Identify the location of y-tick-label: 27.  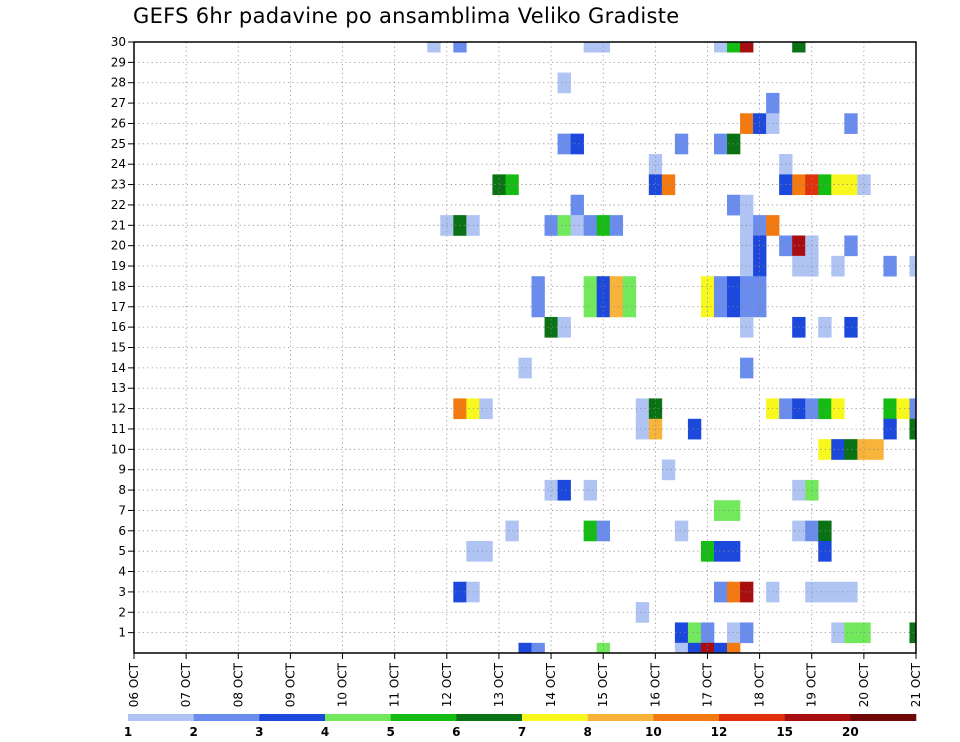
(118, 103).